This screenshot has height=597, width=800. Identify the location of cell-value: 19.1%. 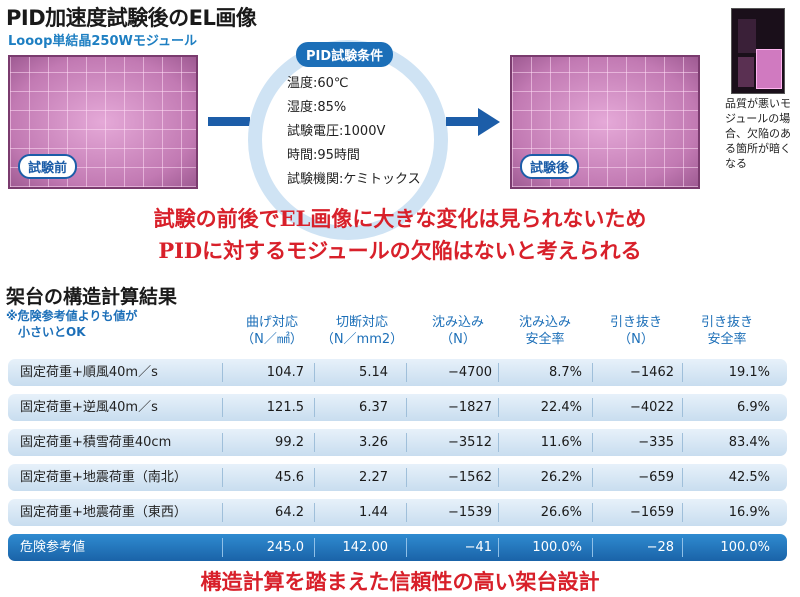
(749, 372).